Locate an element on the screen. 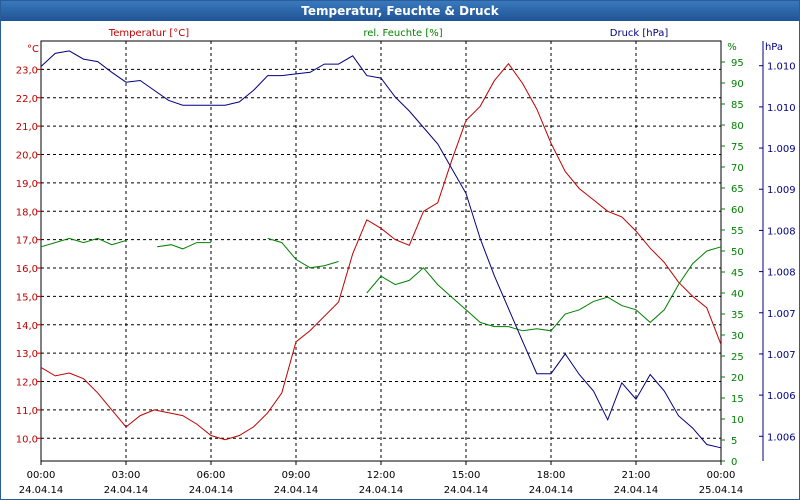  x-tick-time-label: 09:00 is located at coordinates (296, 475).